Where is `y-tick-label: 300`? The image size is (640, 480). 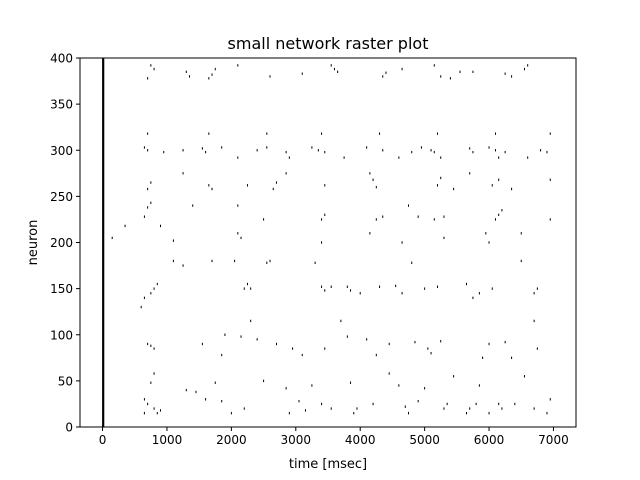 y-tick-label: 300 is located at coordinates (61, 151).